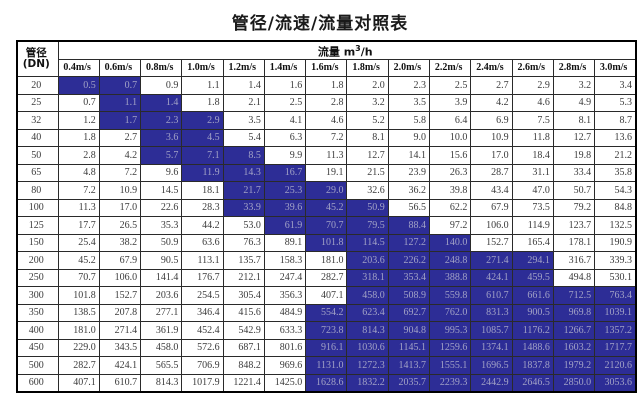 Image resolution: width=640 pixels, height=403 pixels. What do you see at coordinates (367, 155) in the screenshot?
I see `flow-value-cell: 12.7` at bounding box center [367, 155].